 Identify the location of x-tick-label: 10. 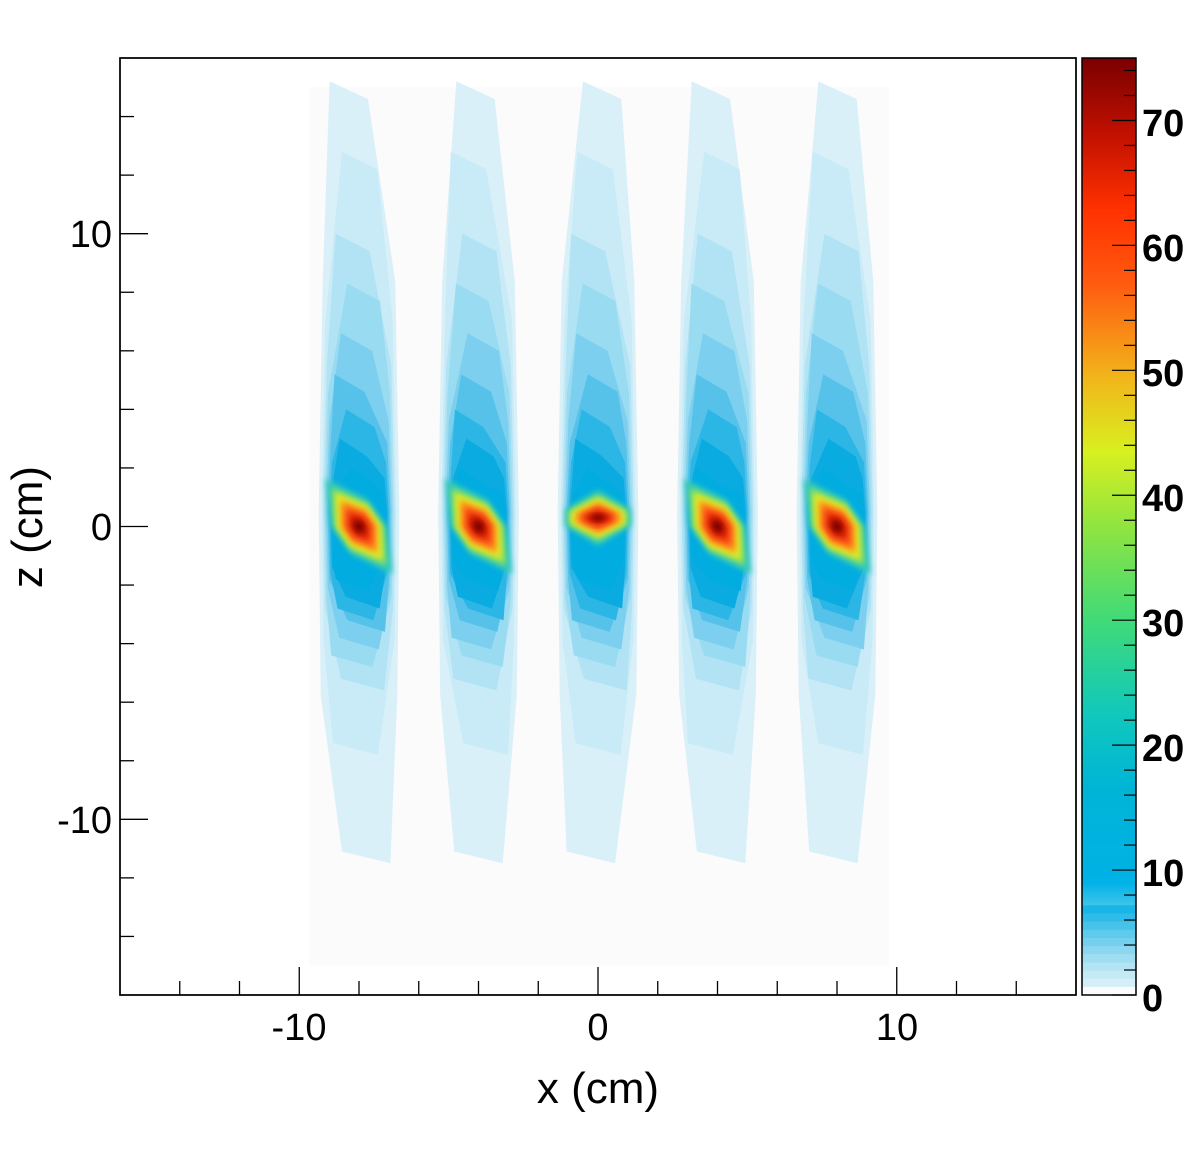
(897, 1028).